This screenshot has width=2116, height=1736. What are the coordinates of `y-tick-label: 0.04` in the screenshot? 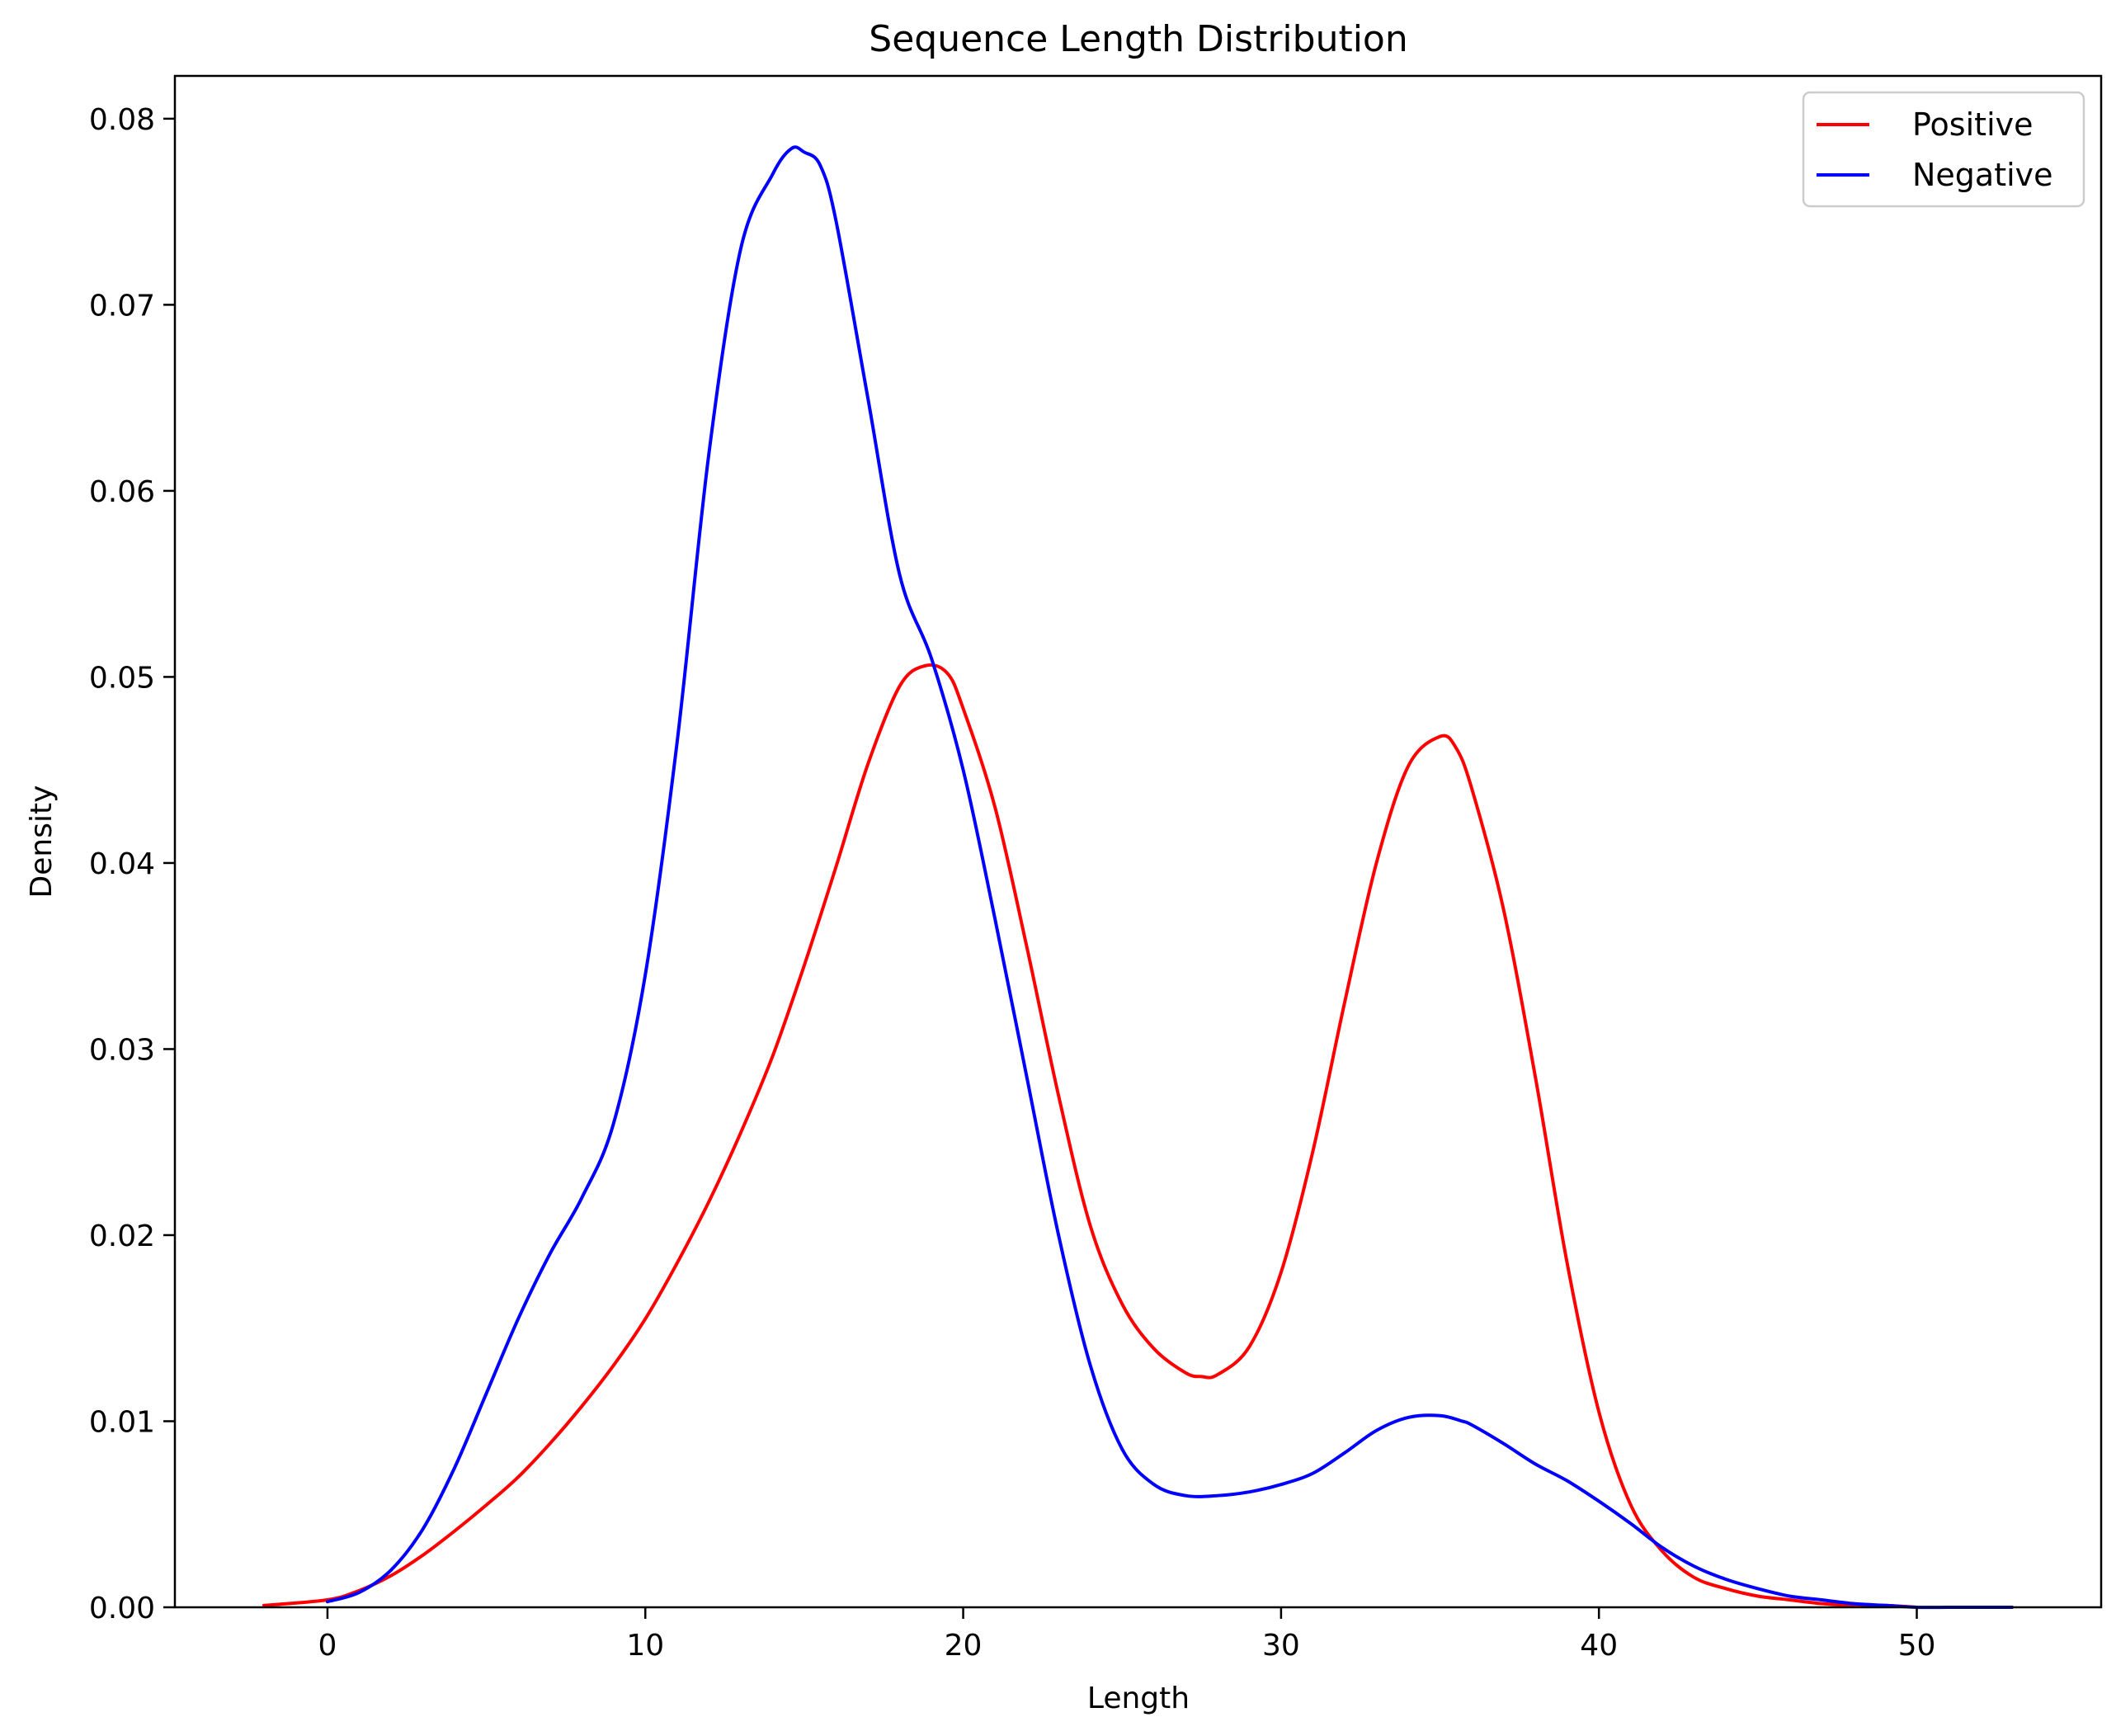 It's located at (122, 864).